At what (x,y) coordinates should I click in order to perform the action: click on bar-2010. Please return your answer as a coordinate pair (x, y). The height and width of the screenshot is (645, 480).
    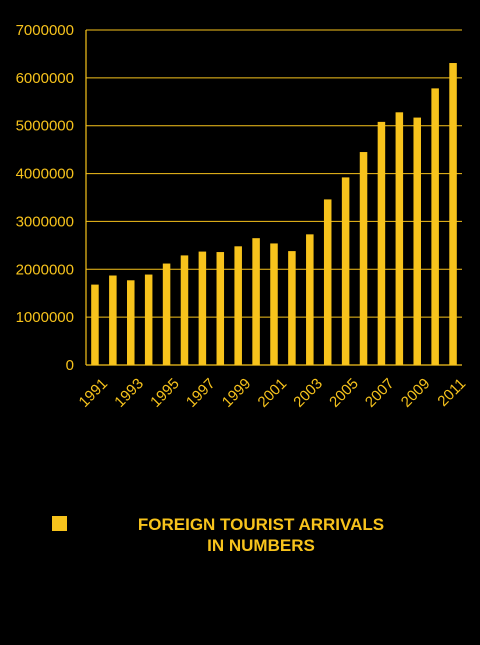
    Looking at the image, I should click on (435, 226).